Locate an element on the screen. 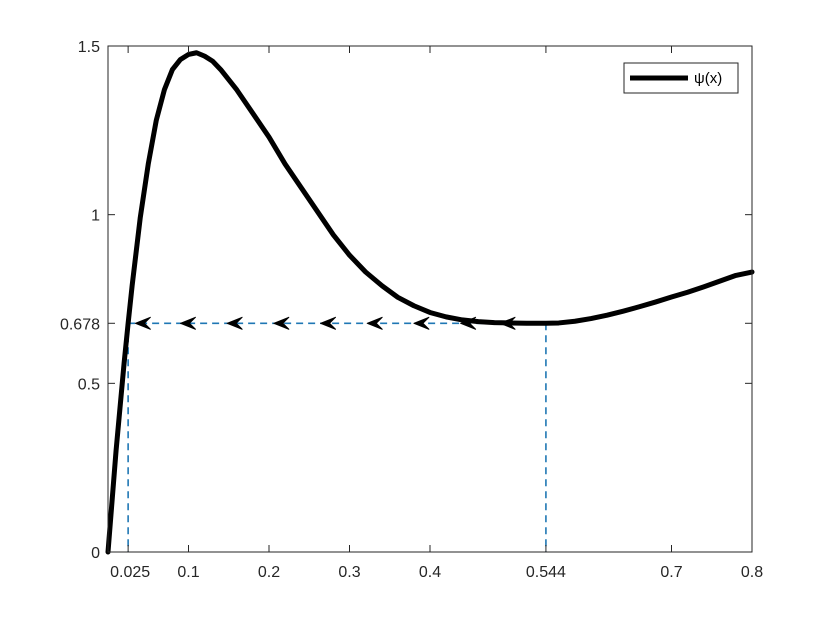  legend-label: ψ(x) is located at coordinates (708, 78).